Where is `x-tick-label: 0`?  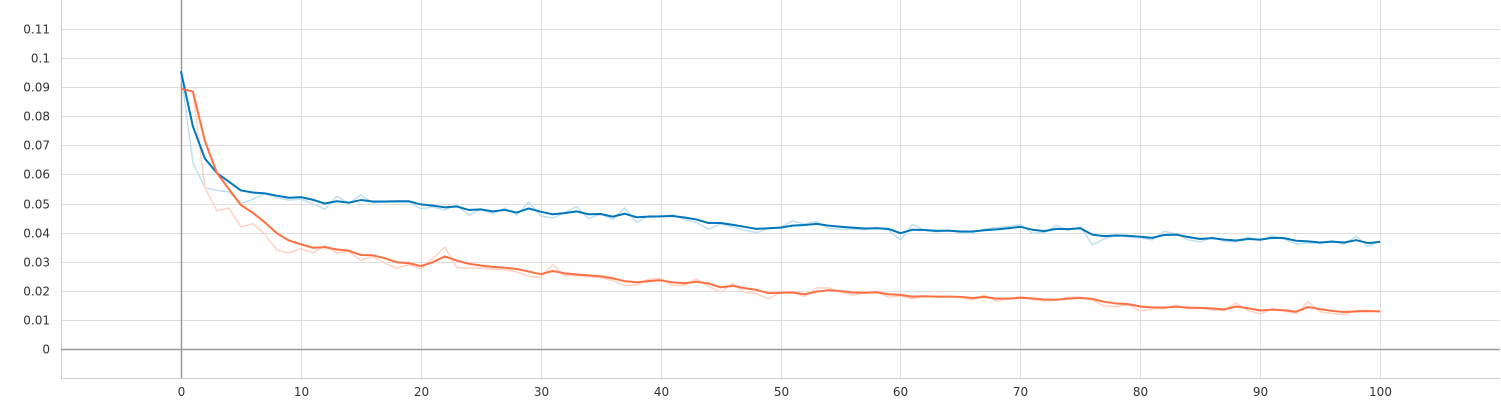 x-tick-label: 0 is located at coordinates (182, 392).